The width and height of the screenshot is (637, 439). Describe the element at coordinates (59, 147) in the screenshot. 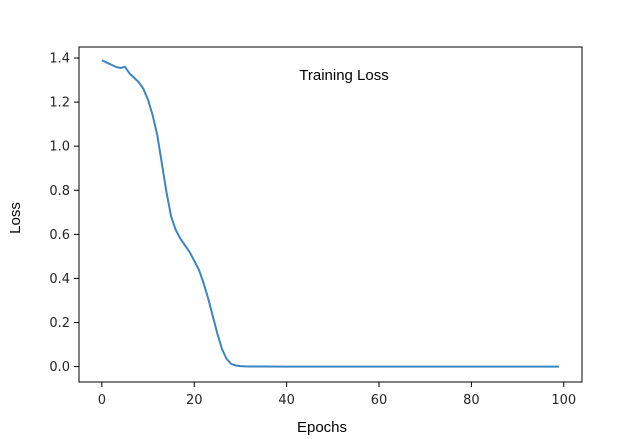

I see `y-tick-label: 1.0` at that location.